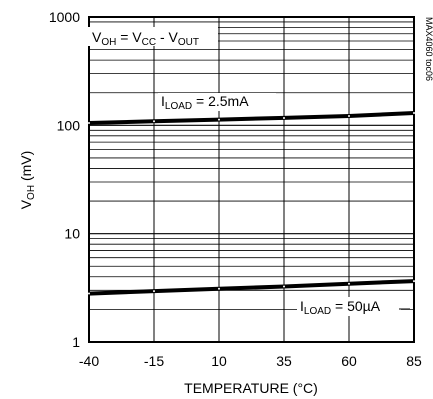 Image resolution: width=433 pixels, height=399 pixels. Describe the element at coordinates (154, 361) in the screenshot. I see `x-tick-label-1: -15` at that location.